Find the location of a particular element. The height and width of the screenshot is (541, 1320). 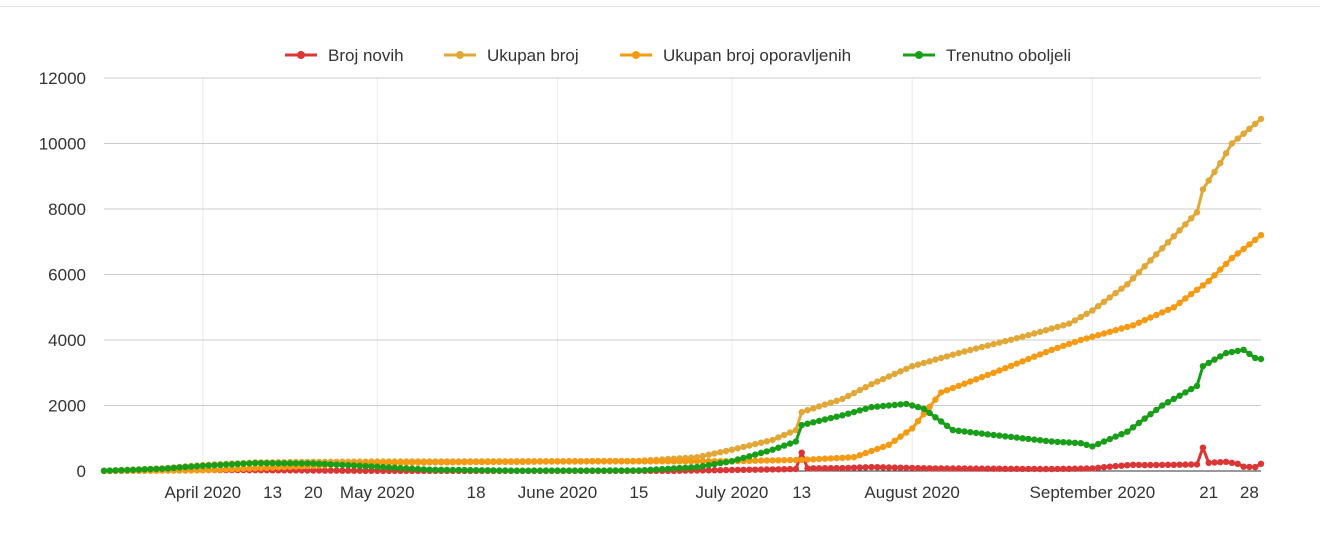

y-tick-label: 4000 is located at coordinates (67, 340).